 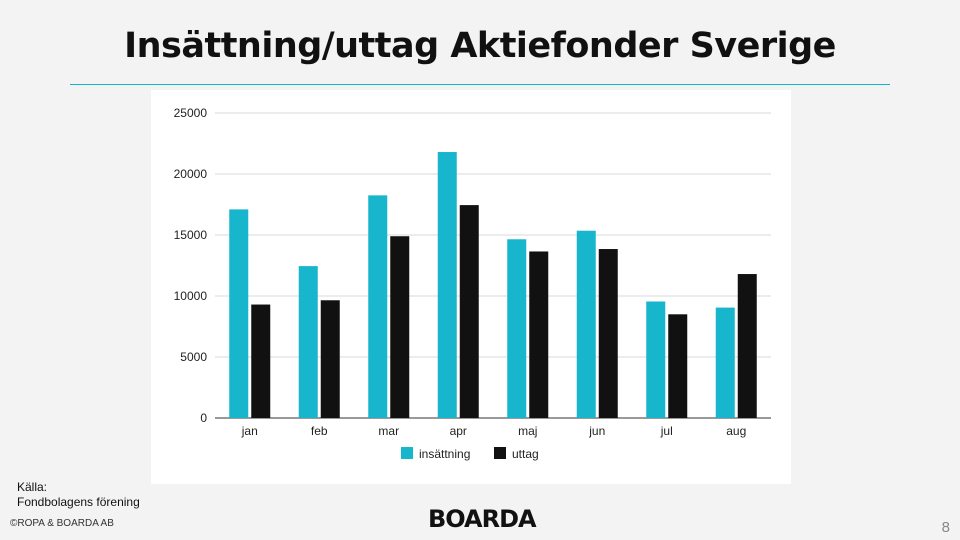 What do you see at coordinates (447, 285) in the screenshot?
I see `bar-insattning-apr` at bounding box center [447, 285].